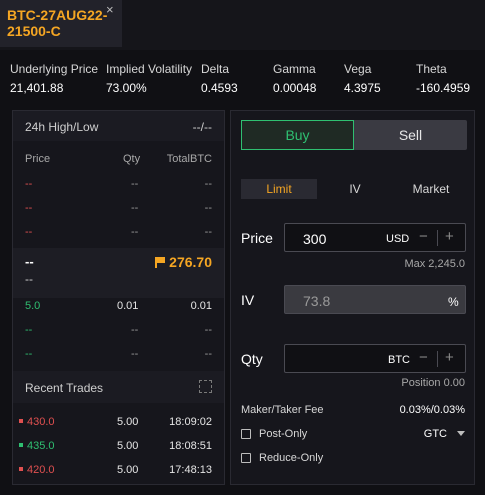 This screenshot has height=495, width=485. Describe the element at coordinates (126, 88) in the screenshot. I see `stat-value: 73.00%` at that location.